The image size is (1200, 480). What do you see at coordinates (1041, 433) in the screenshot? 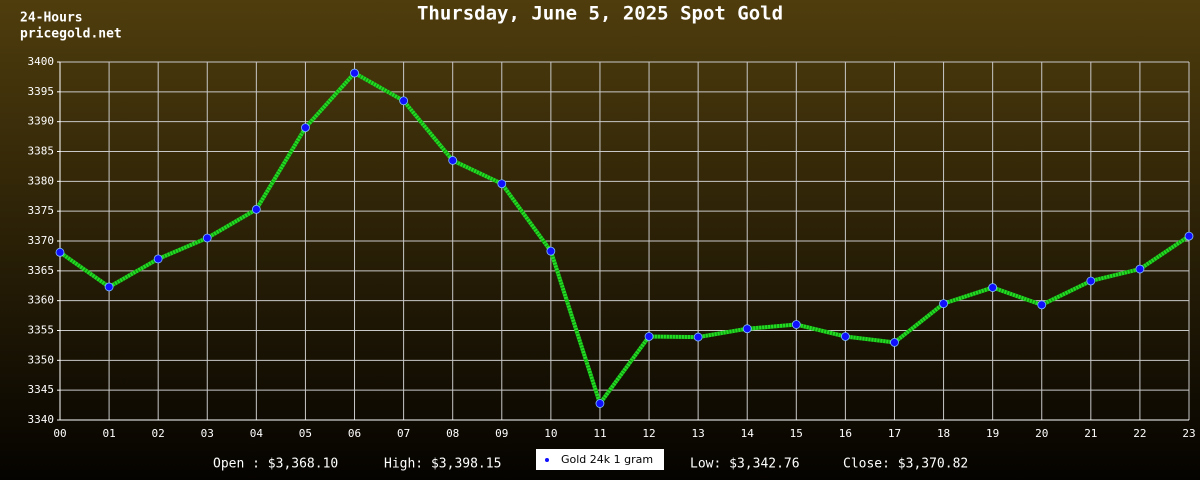
I see `x-tick-label: 20` at bounding box center [1041, 433].